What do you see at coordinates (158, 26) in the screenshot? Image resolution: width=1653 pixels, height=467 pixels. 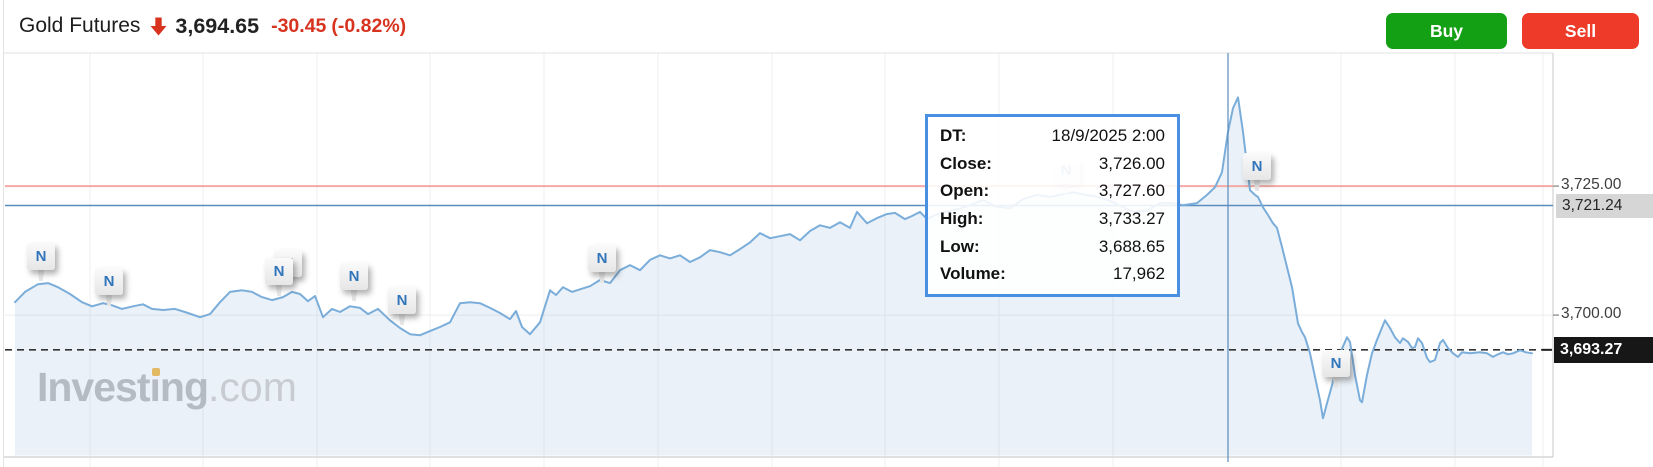 I see `price-down-arrow-icon` at bounding box center [158, 26].